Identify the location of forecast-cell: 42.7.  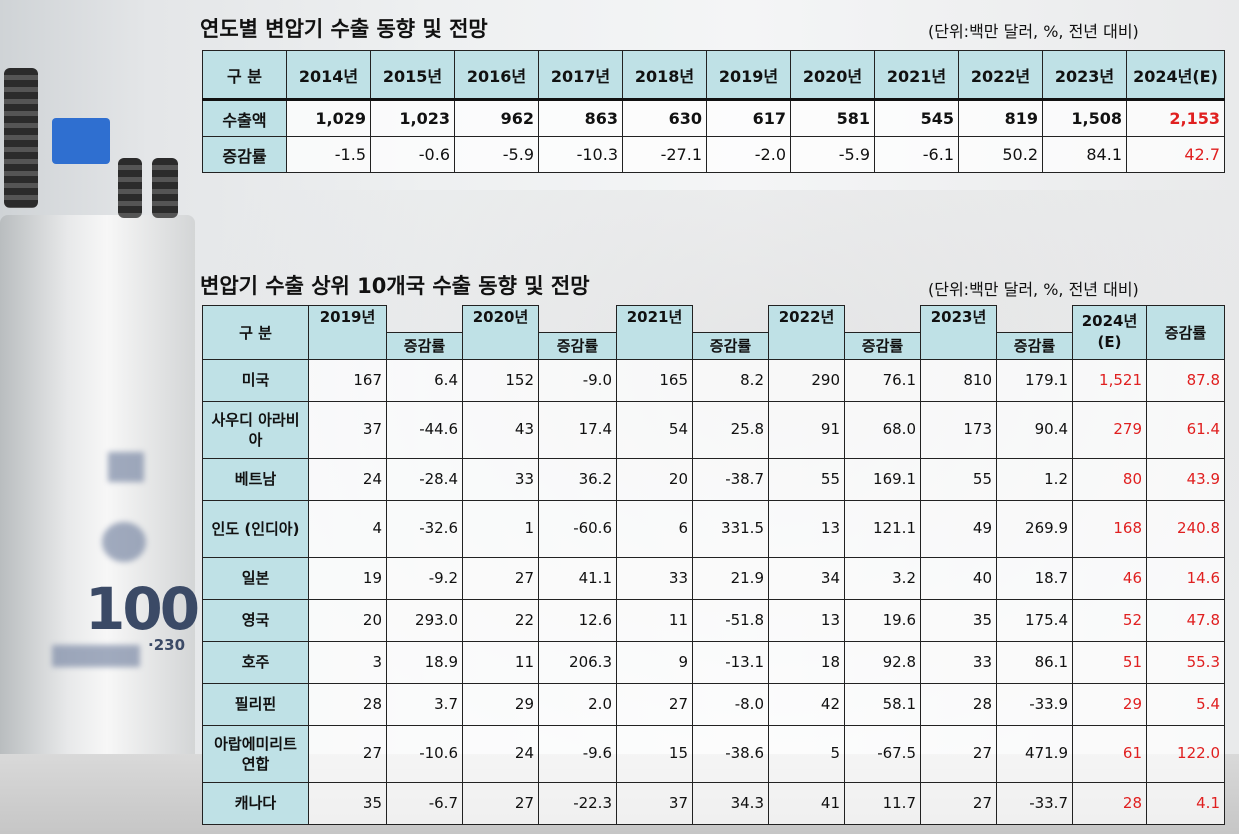
(1175, 154).